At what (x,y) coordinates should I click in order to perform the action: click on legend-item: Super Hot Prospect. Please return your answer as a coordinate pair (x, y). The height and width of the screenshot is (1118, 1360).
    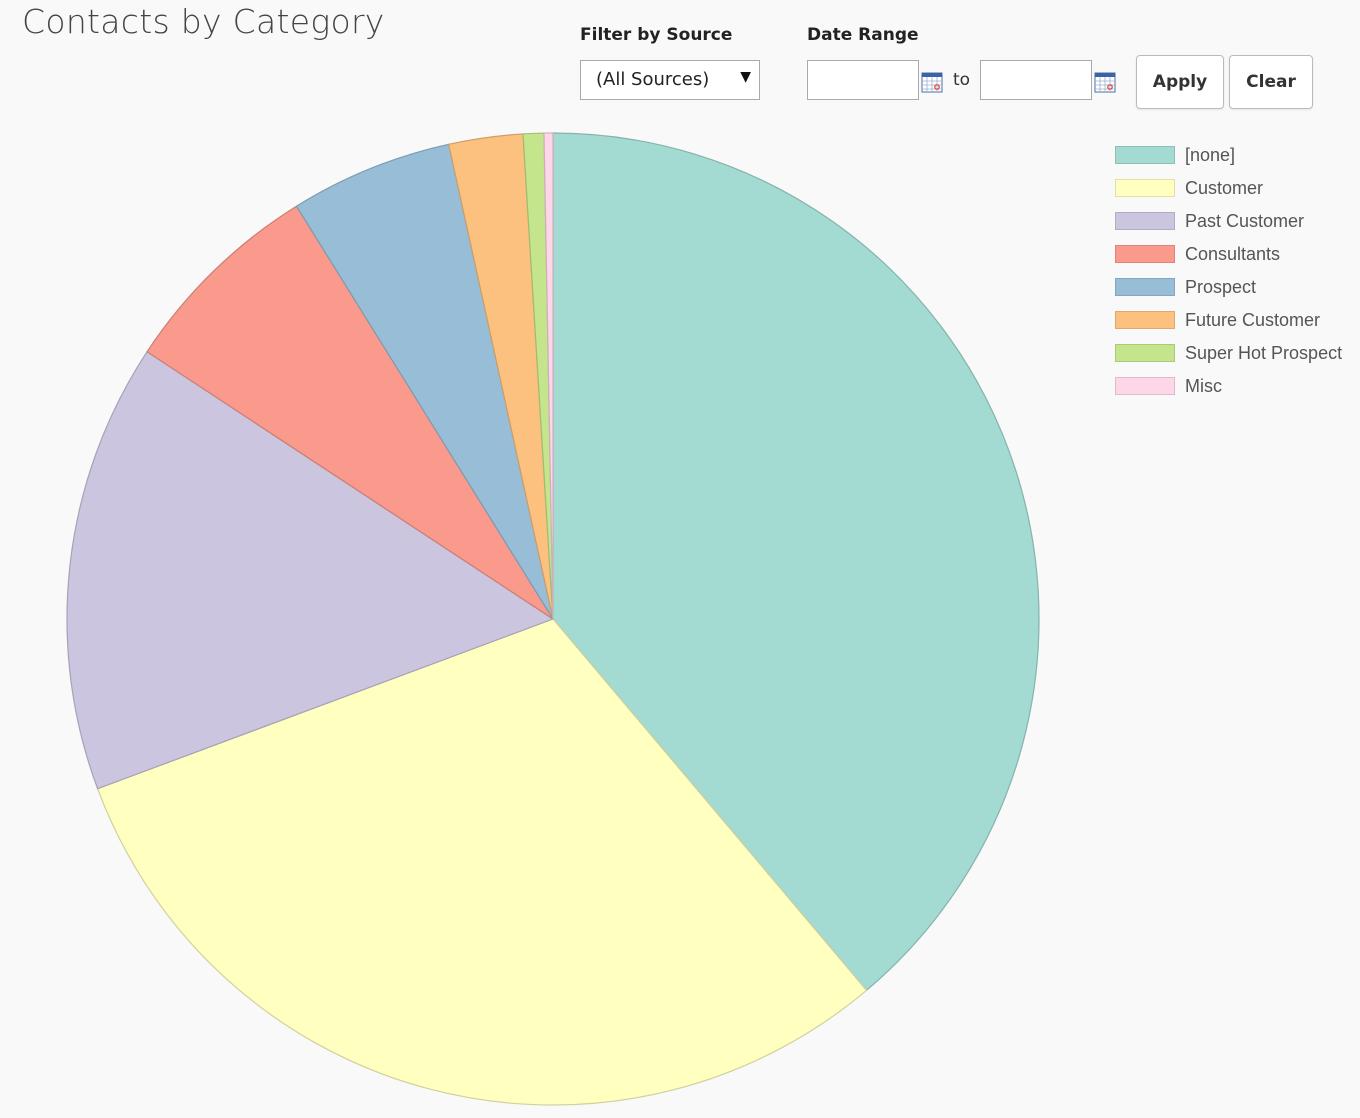
    Looking at the image, I should click on (1235, 353).